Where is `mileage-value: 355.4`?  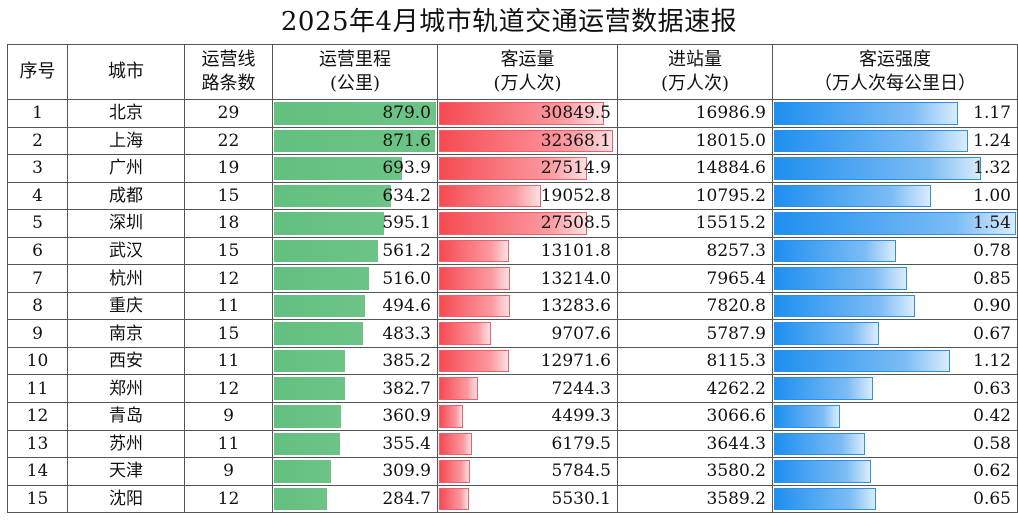
mileage-value: 355.4 is located at coordinates (406, 443).